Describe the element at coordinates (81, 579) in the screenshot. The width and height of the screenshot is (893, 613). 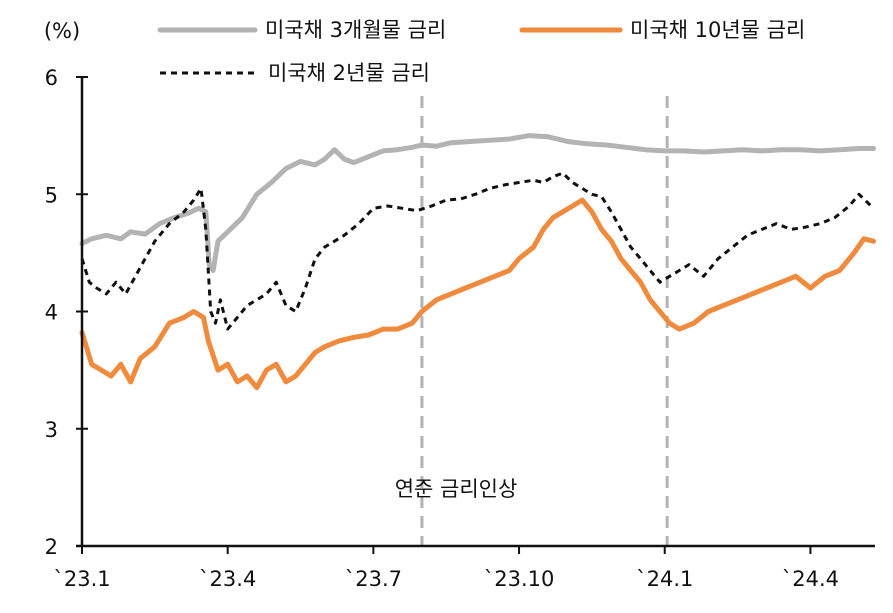
I see `x-tick-label: `23.1` at that location.